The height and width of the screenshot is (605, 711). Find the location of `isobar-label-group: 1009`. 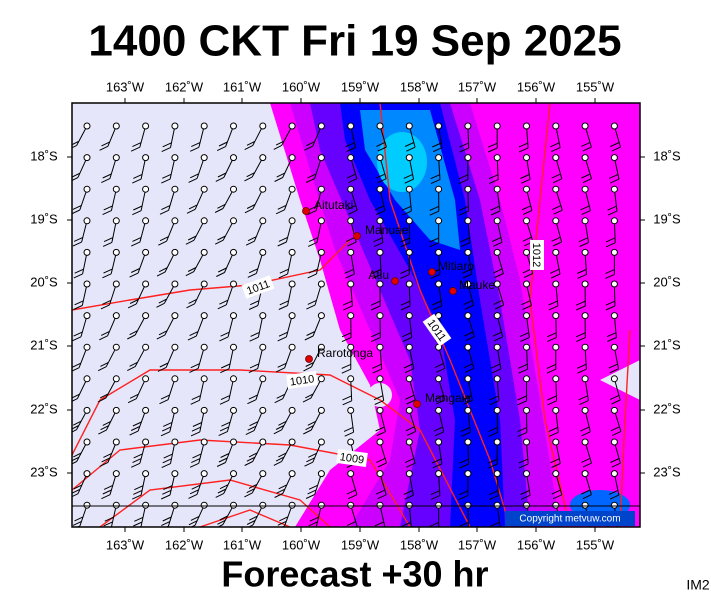

isobar-label-group: 1009 is located at coordinates (352, 458).